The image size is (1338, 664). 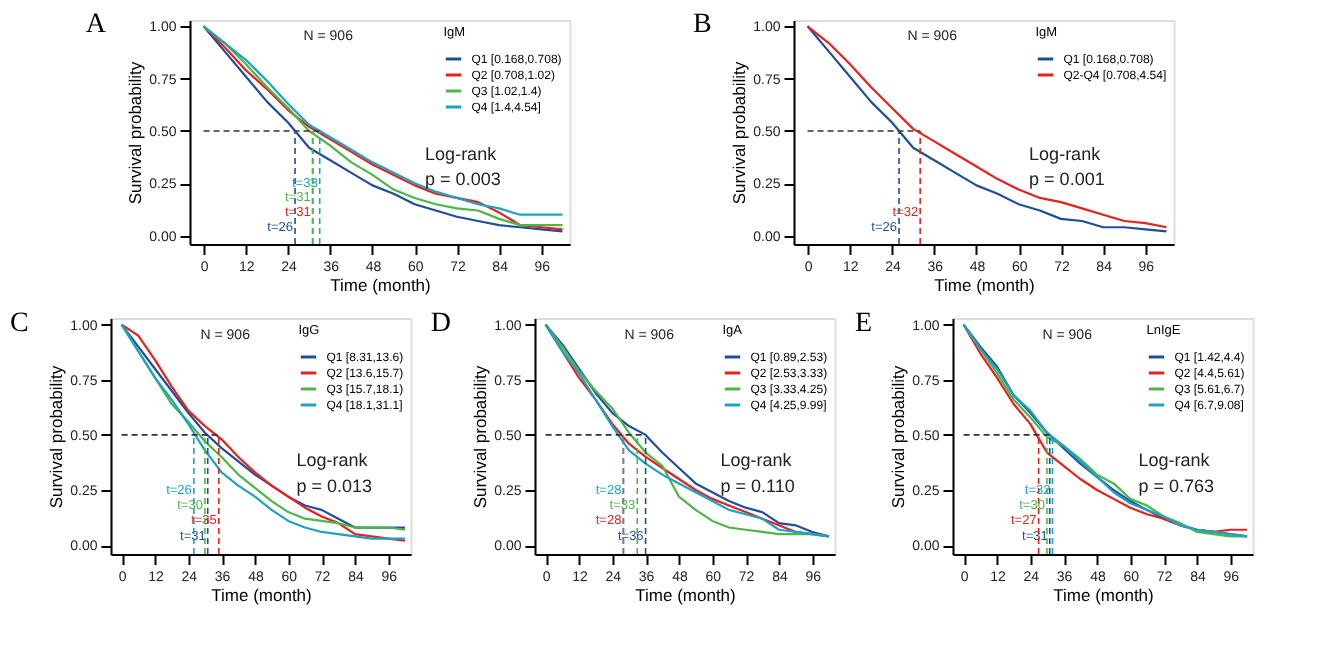 I want to click on annotation: p = 0.001, so click(x=1067, y=179).